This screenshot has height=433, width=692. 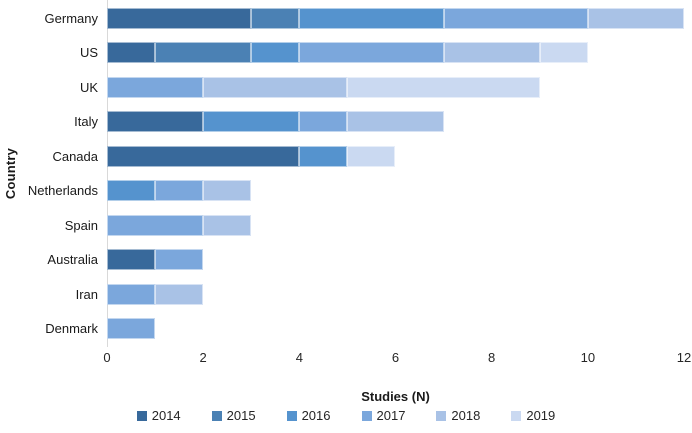 I want to click on legend-item-2015: 2015, so click(x=233, y=415).